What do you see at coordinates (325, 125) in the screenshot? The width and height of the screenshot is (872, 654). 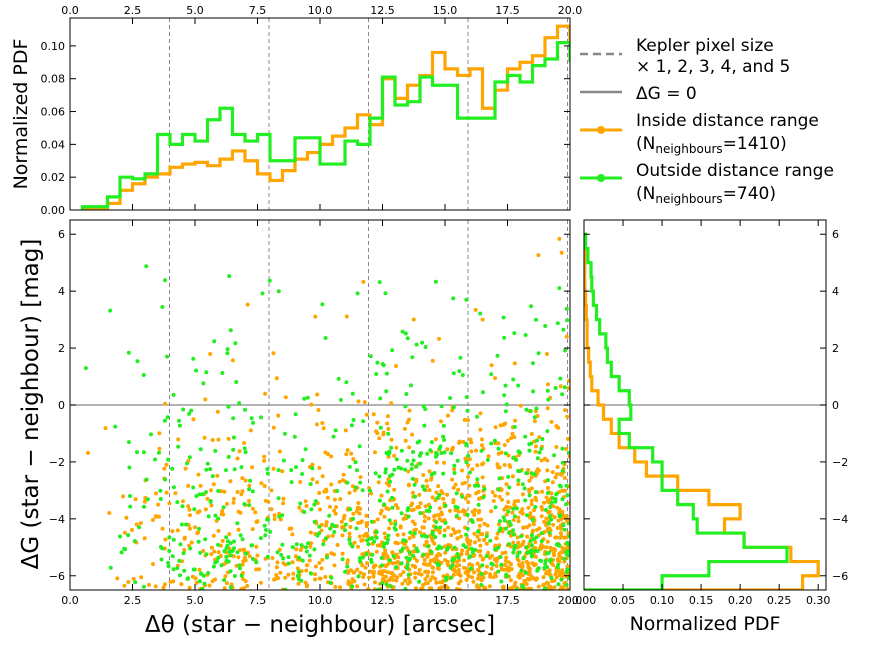 I see `top-histogram-outside` at bounding box center [325, 125].